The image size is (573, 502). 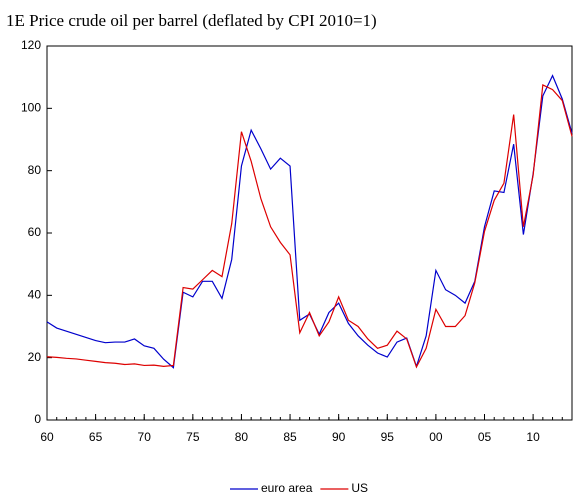 I want to click on x-tick-label: 75, so click(x=193, y=437).